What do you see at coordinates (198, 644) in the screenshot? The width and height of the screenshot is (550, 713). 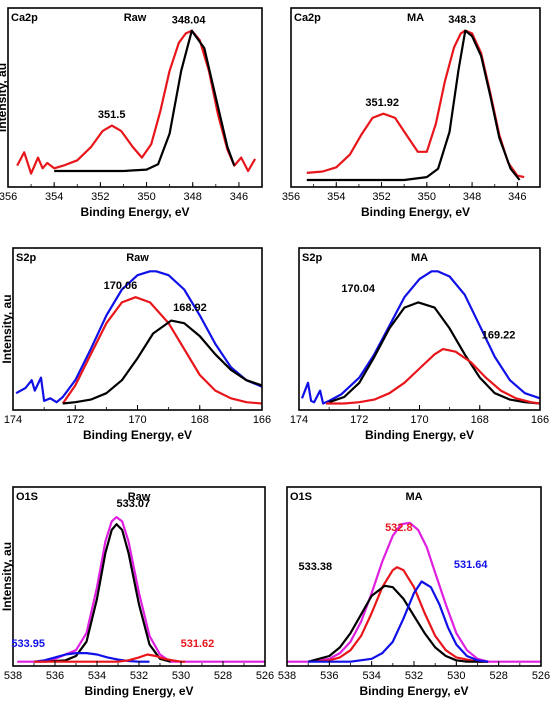 I see `peak-label: 531.62` at bounding box center [198, 644].